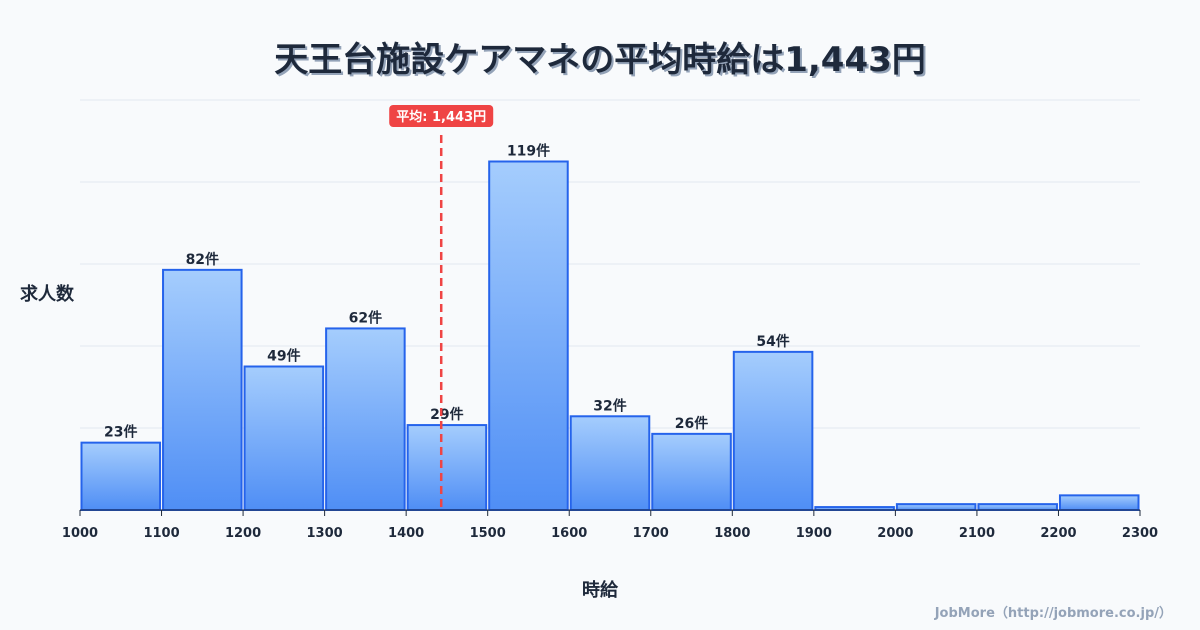 The width and height of the screenshot is (1200, 630). What do you see at coordinates (283, 356) in the screenshot?
I see `data-label: 49件` at bounding box center [283, 356].